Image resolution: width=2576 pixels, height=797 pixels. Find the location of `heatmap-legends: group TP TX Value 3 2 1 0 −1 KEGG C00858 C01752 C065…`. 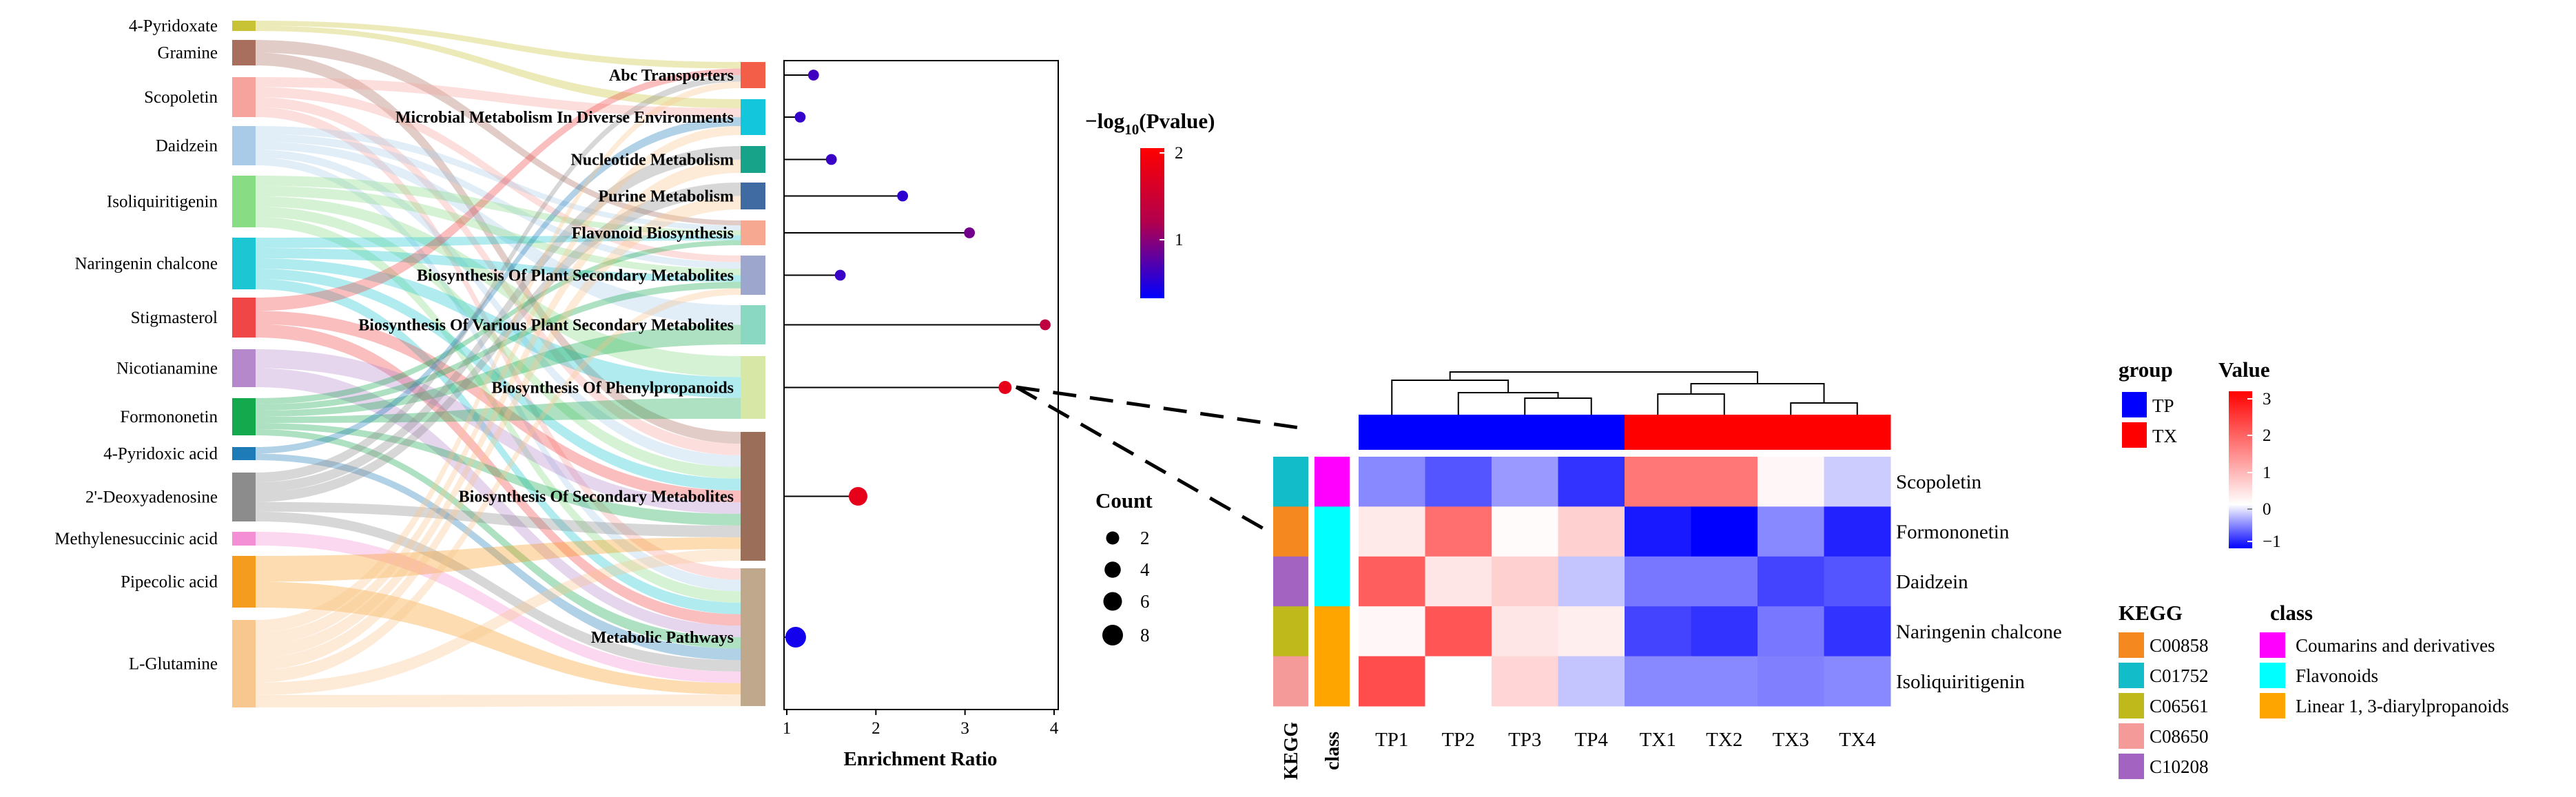

heatmap-legends: group TP TX Value 3 2 1 0 −1 KEGG C00858 C01752 C065… is located at coordinates (2314, 568).